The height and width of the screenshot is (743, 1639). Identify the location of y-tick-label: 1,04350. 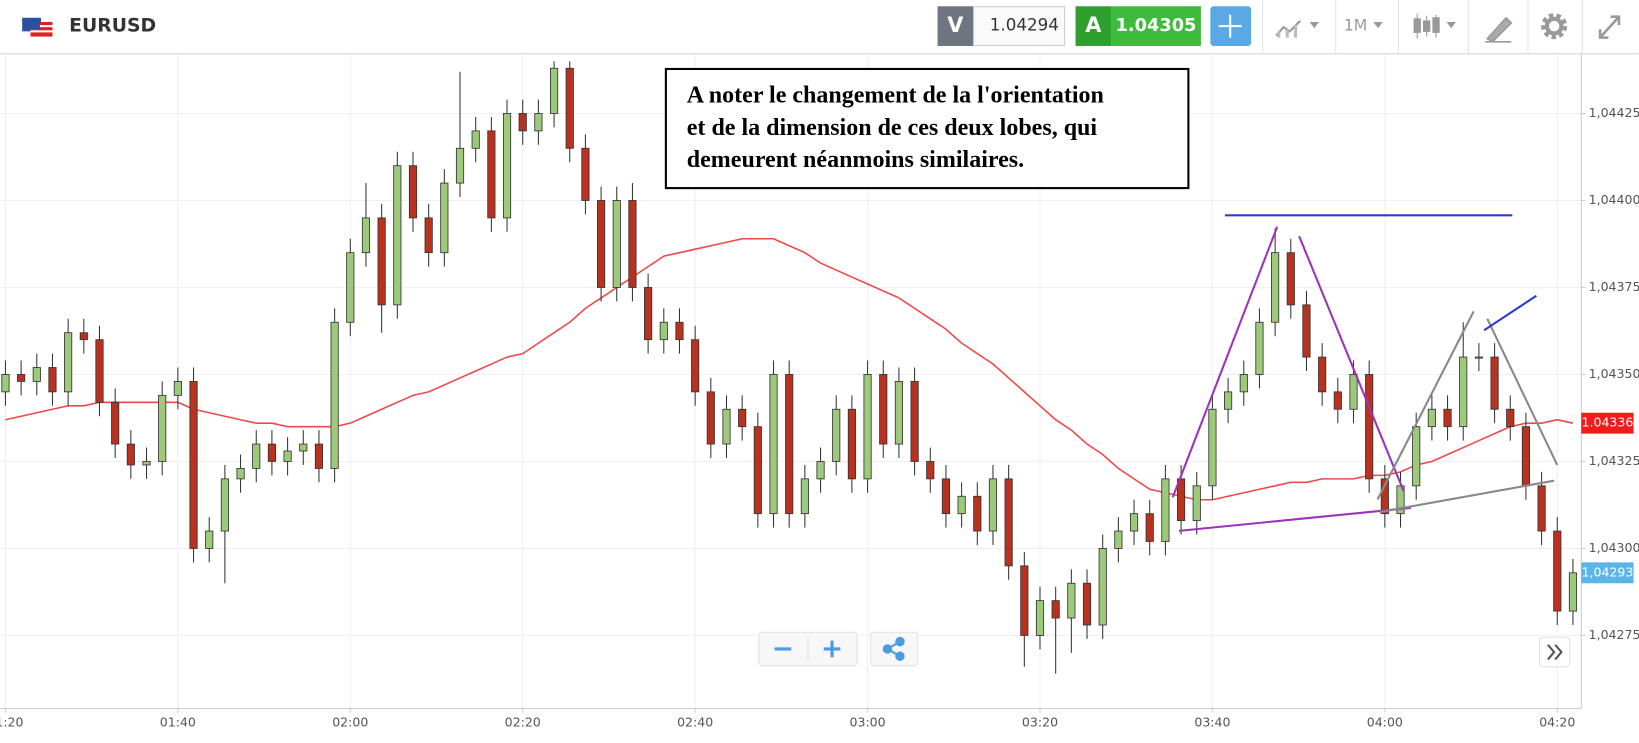
(1614, 373).